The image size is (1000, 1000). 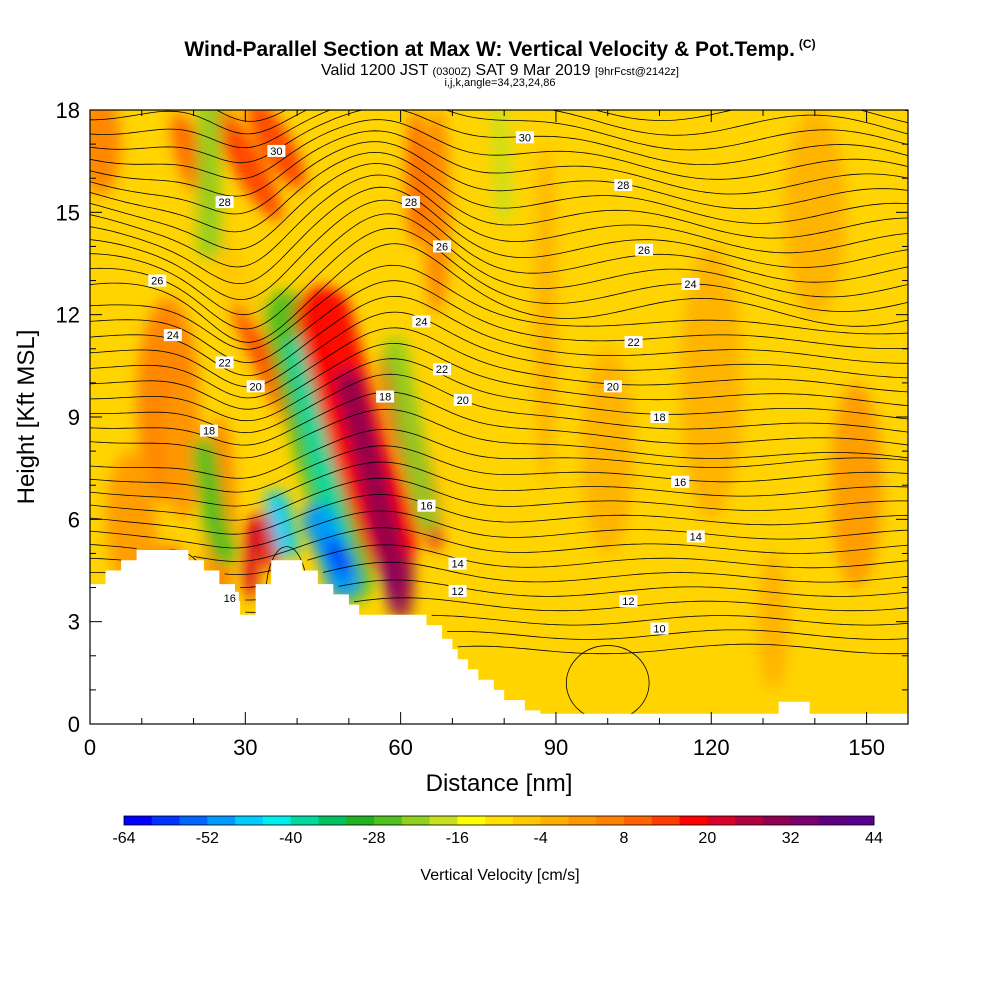 What do you see at coordinates (533, 70) in the screenshot?
I see `valid-date: SAT 9 Mar 2019` at bounding box center [533, 70].